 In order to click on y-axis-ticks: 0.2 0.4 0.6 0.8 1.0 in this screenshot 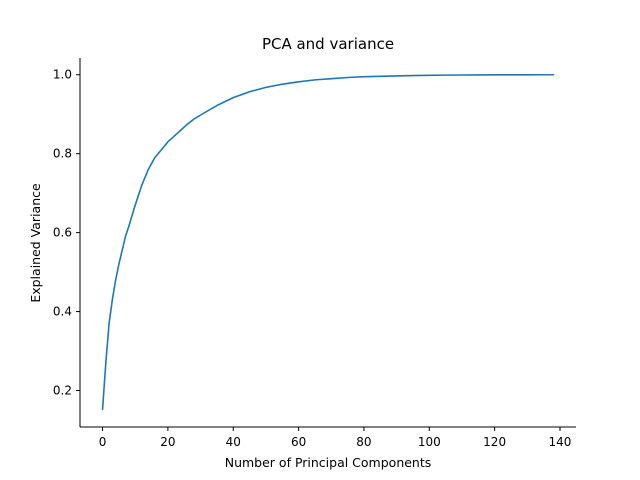, I will do `click(66, 233)`.